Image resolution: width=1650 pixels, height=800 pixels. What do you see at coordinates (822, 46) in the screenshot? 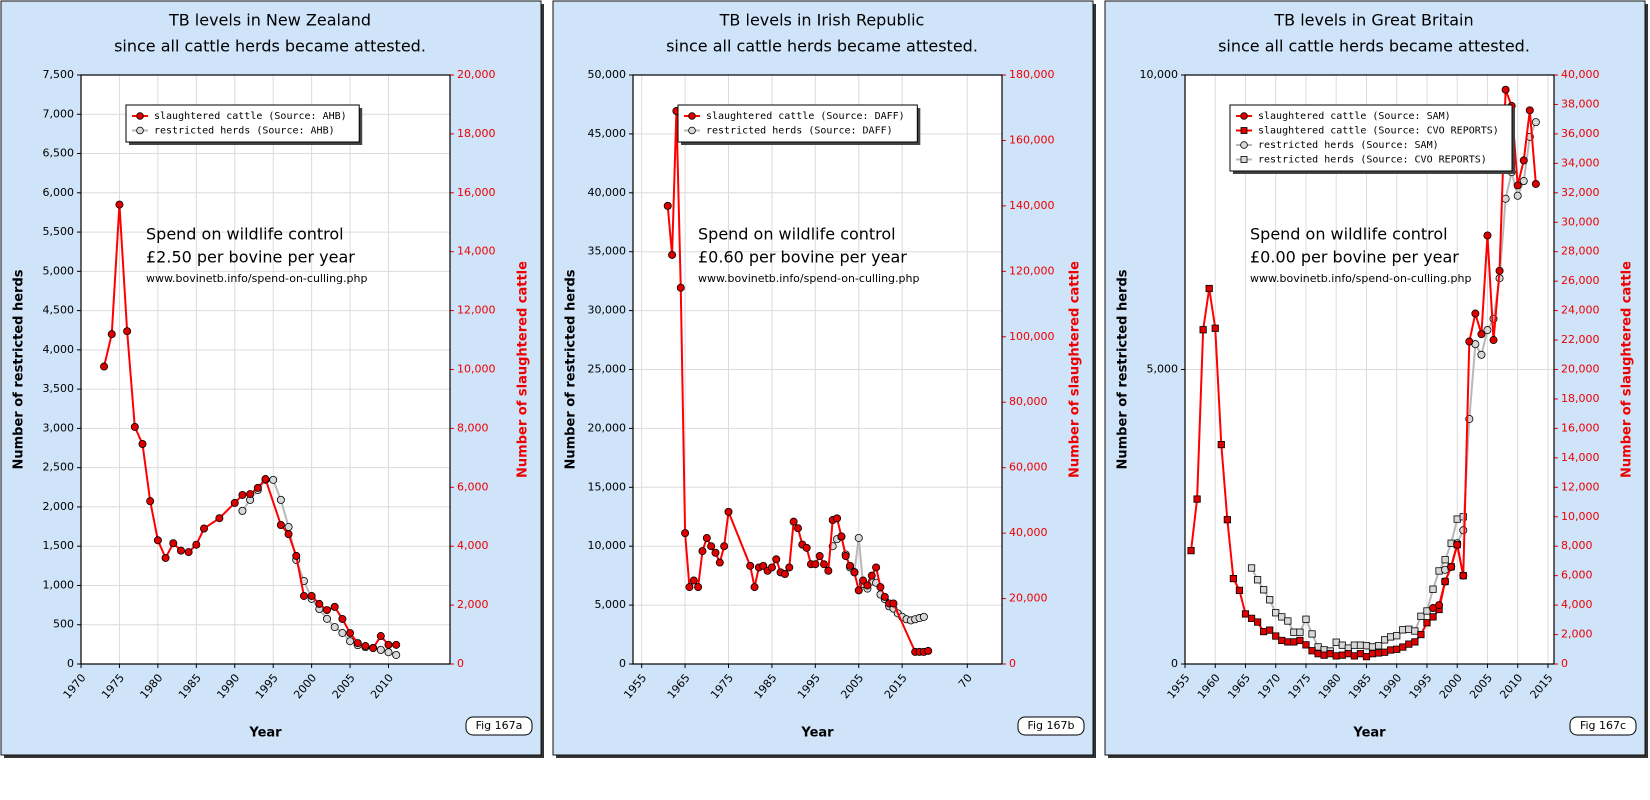
I see `chart-subtitle: since all cattle herds became attested.` at bounding box center [822, 46].